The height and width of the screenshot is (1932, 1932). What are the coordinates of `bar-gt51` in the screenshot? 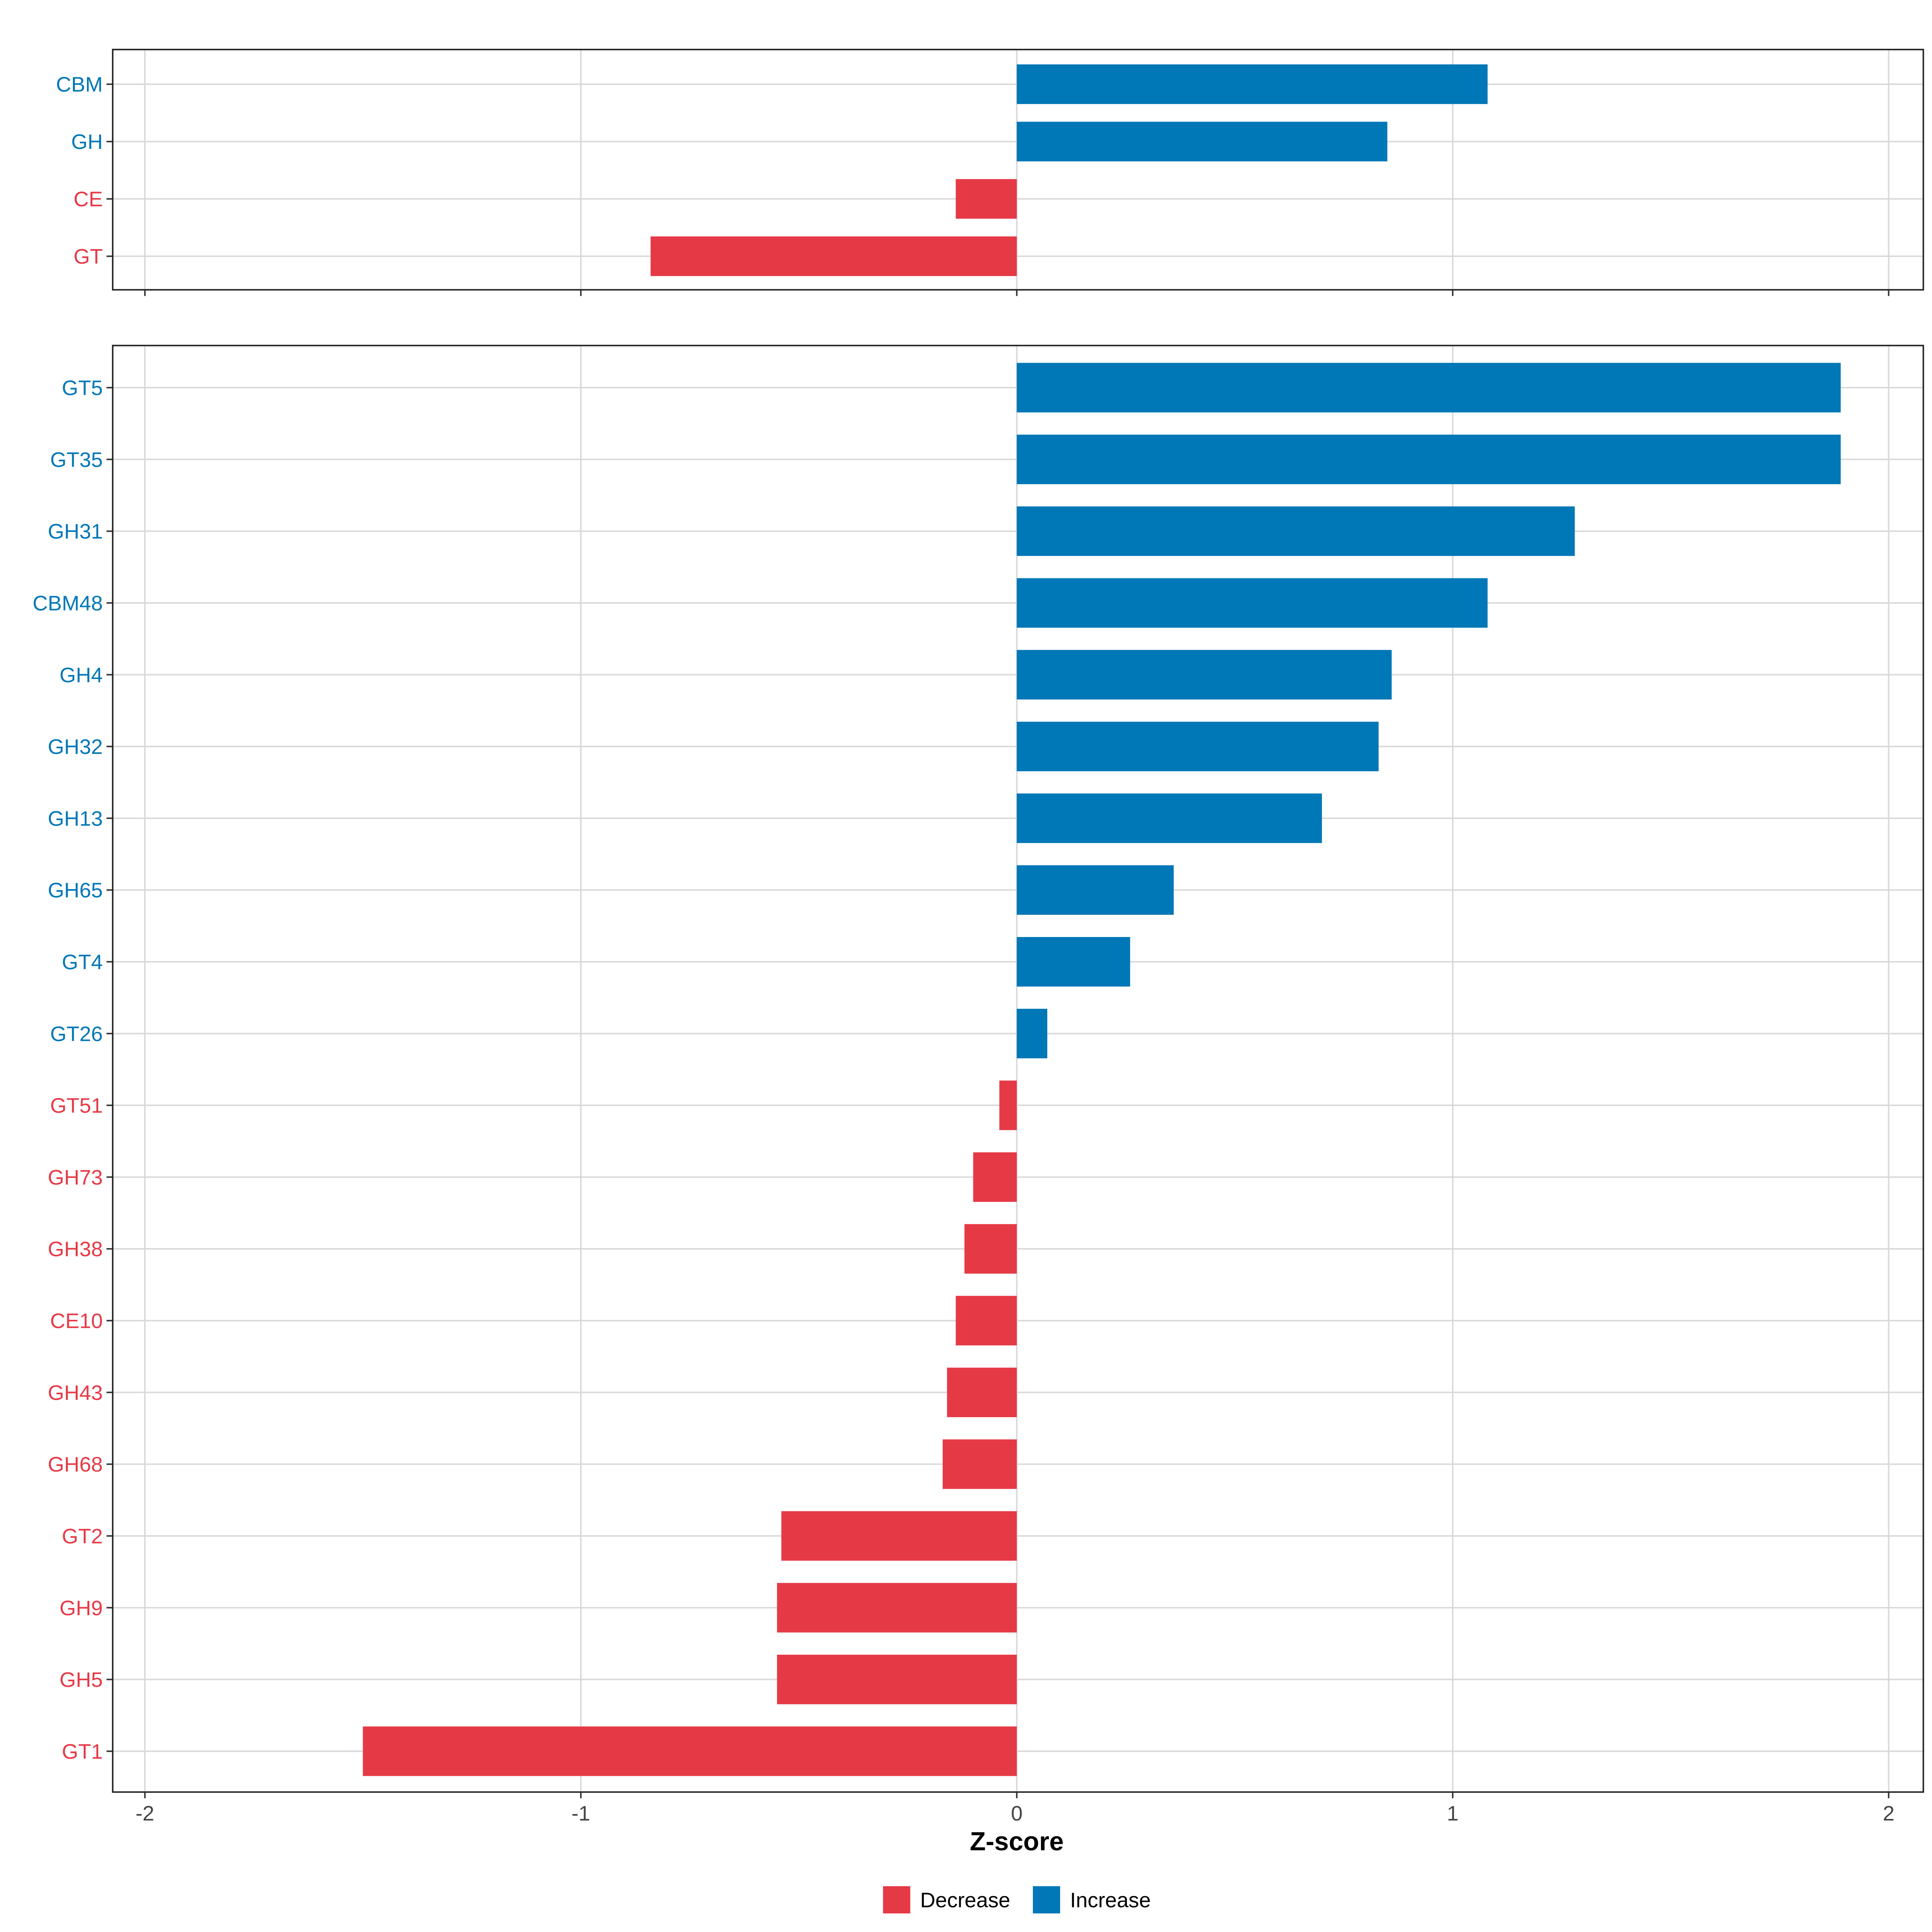 It's located at (1008, 1105).